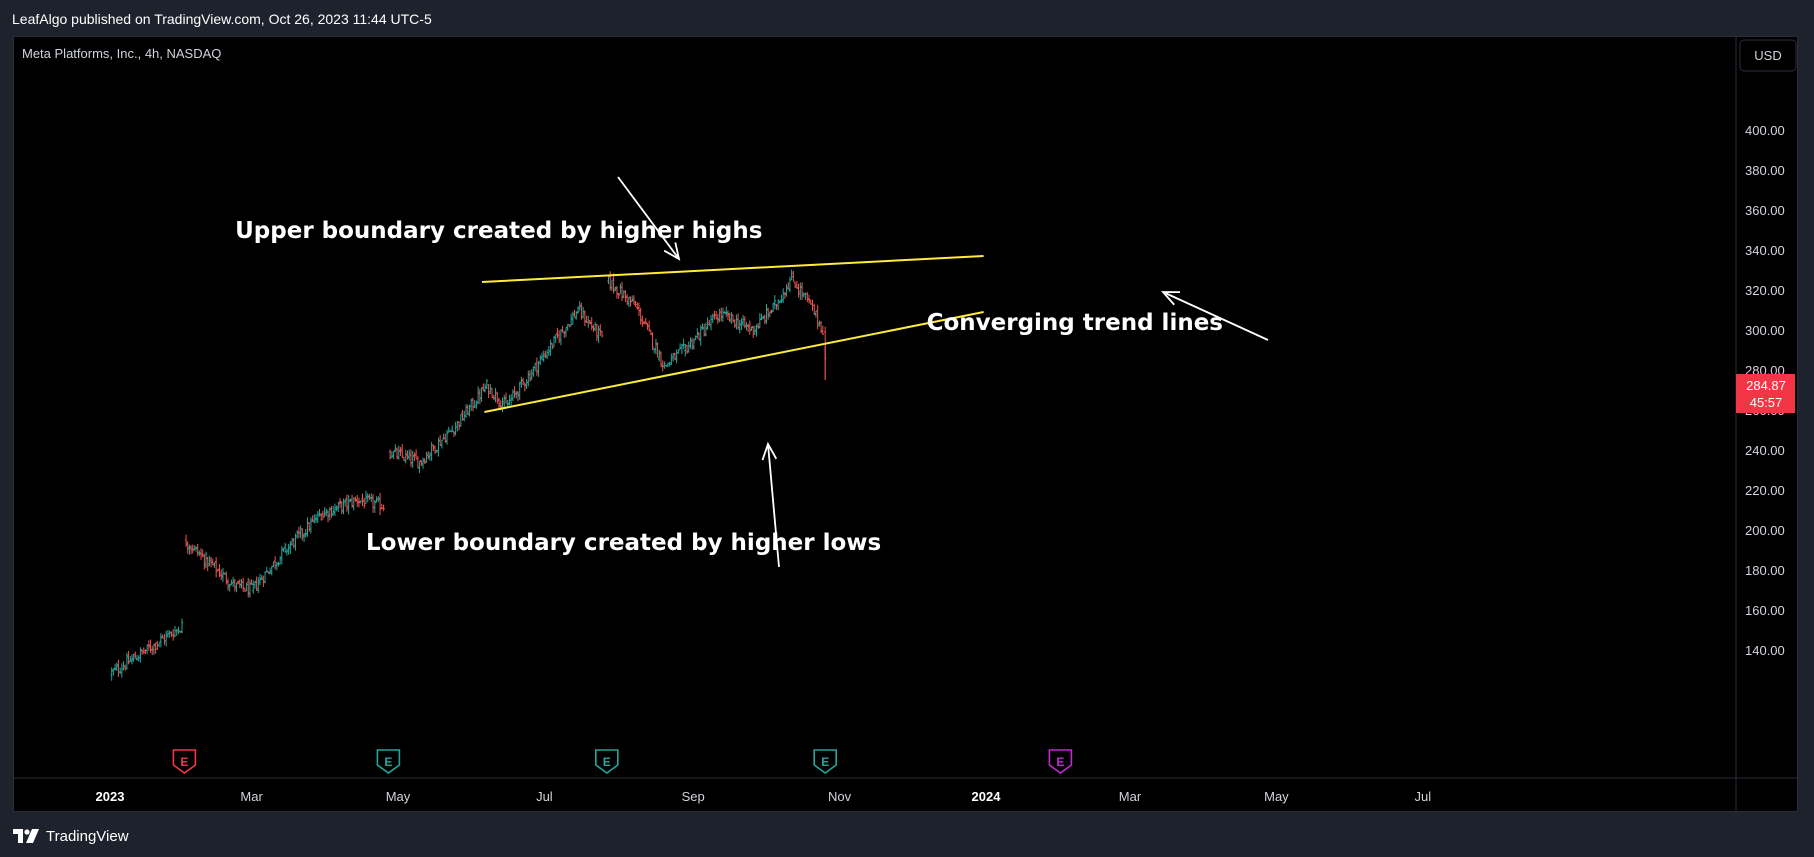  I want to click on currency-button, so click(1768, 55).